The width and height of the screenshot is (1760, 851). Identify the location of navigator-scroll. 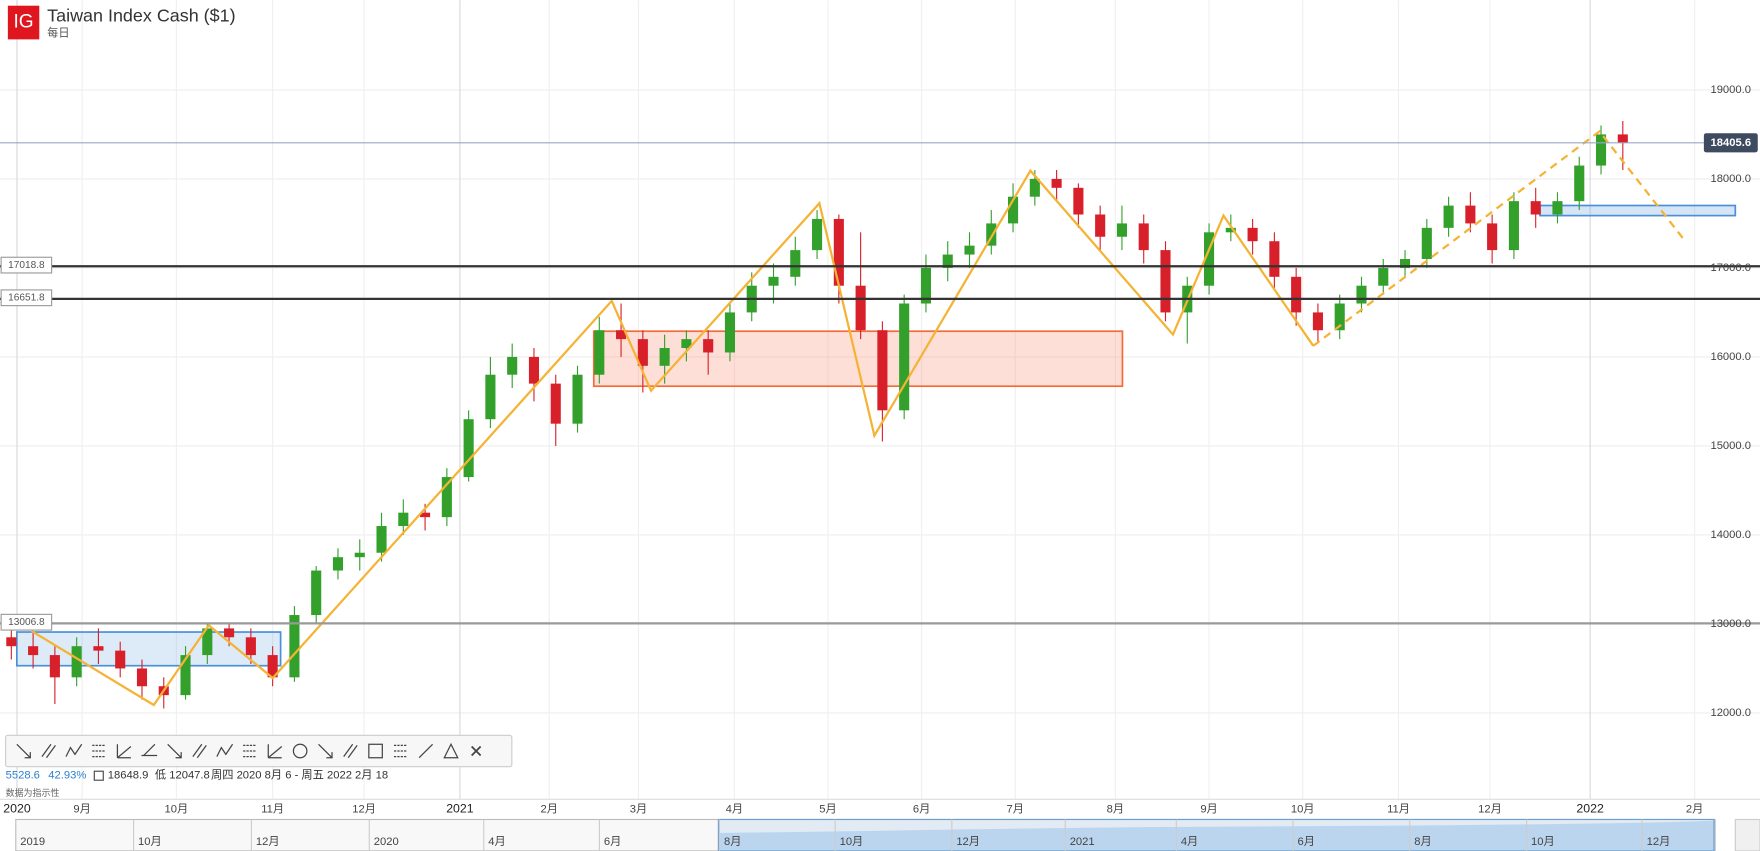
(1747, 834).